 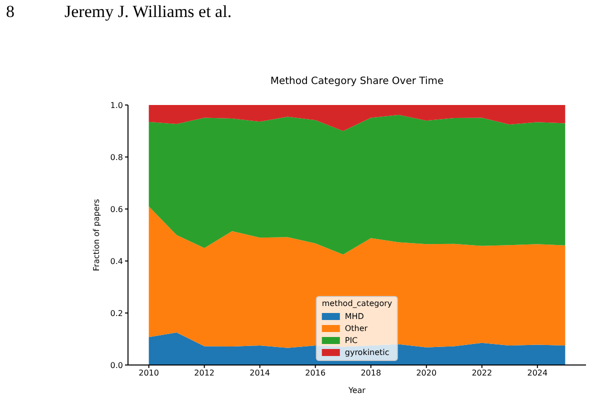 What do you see at coordinates (357, 390) in the screenshot?
I see `x-axis-title: Year` at bounding box center [357, 390].